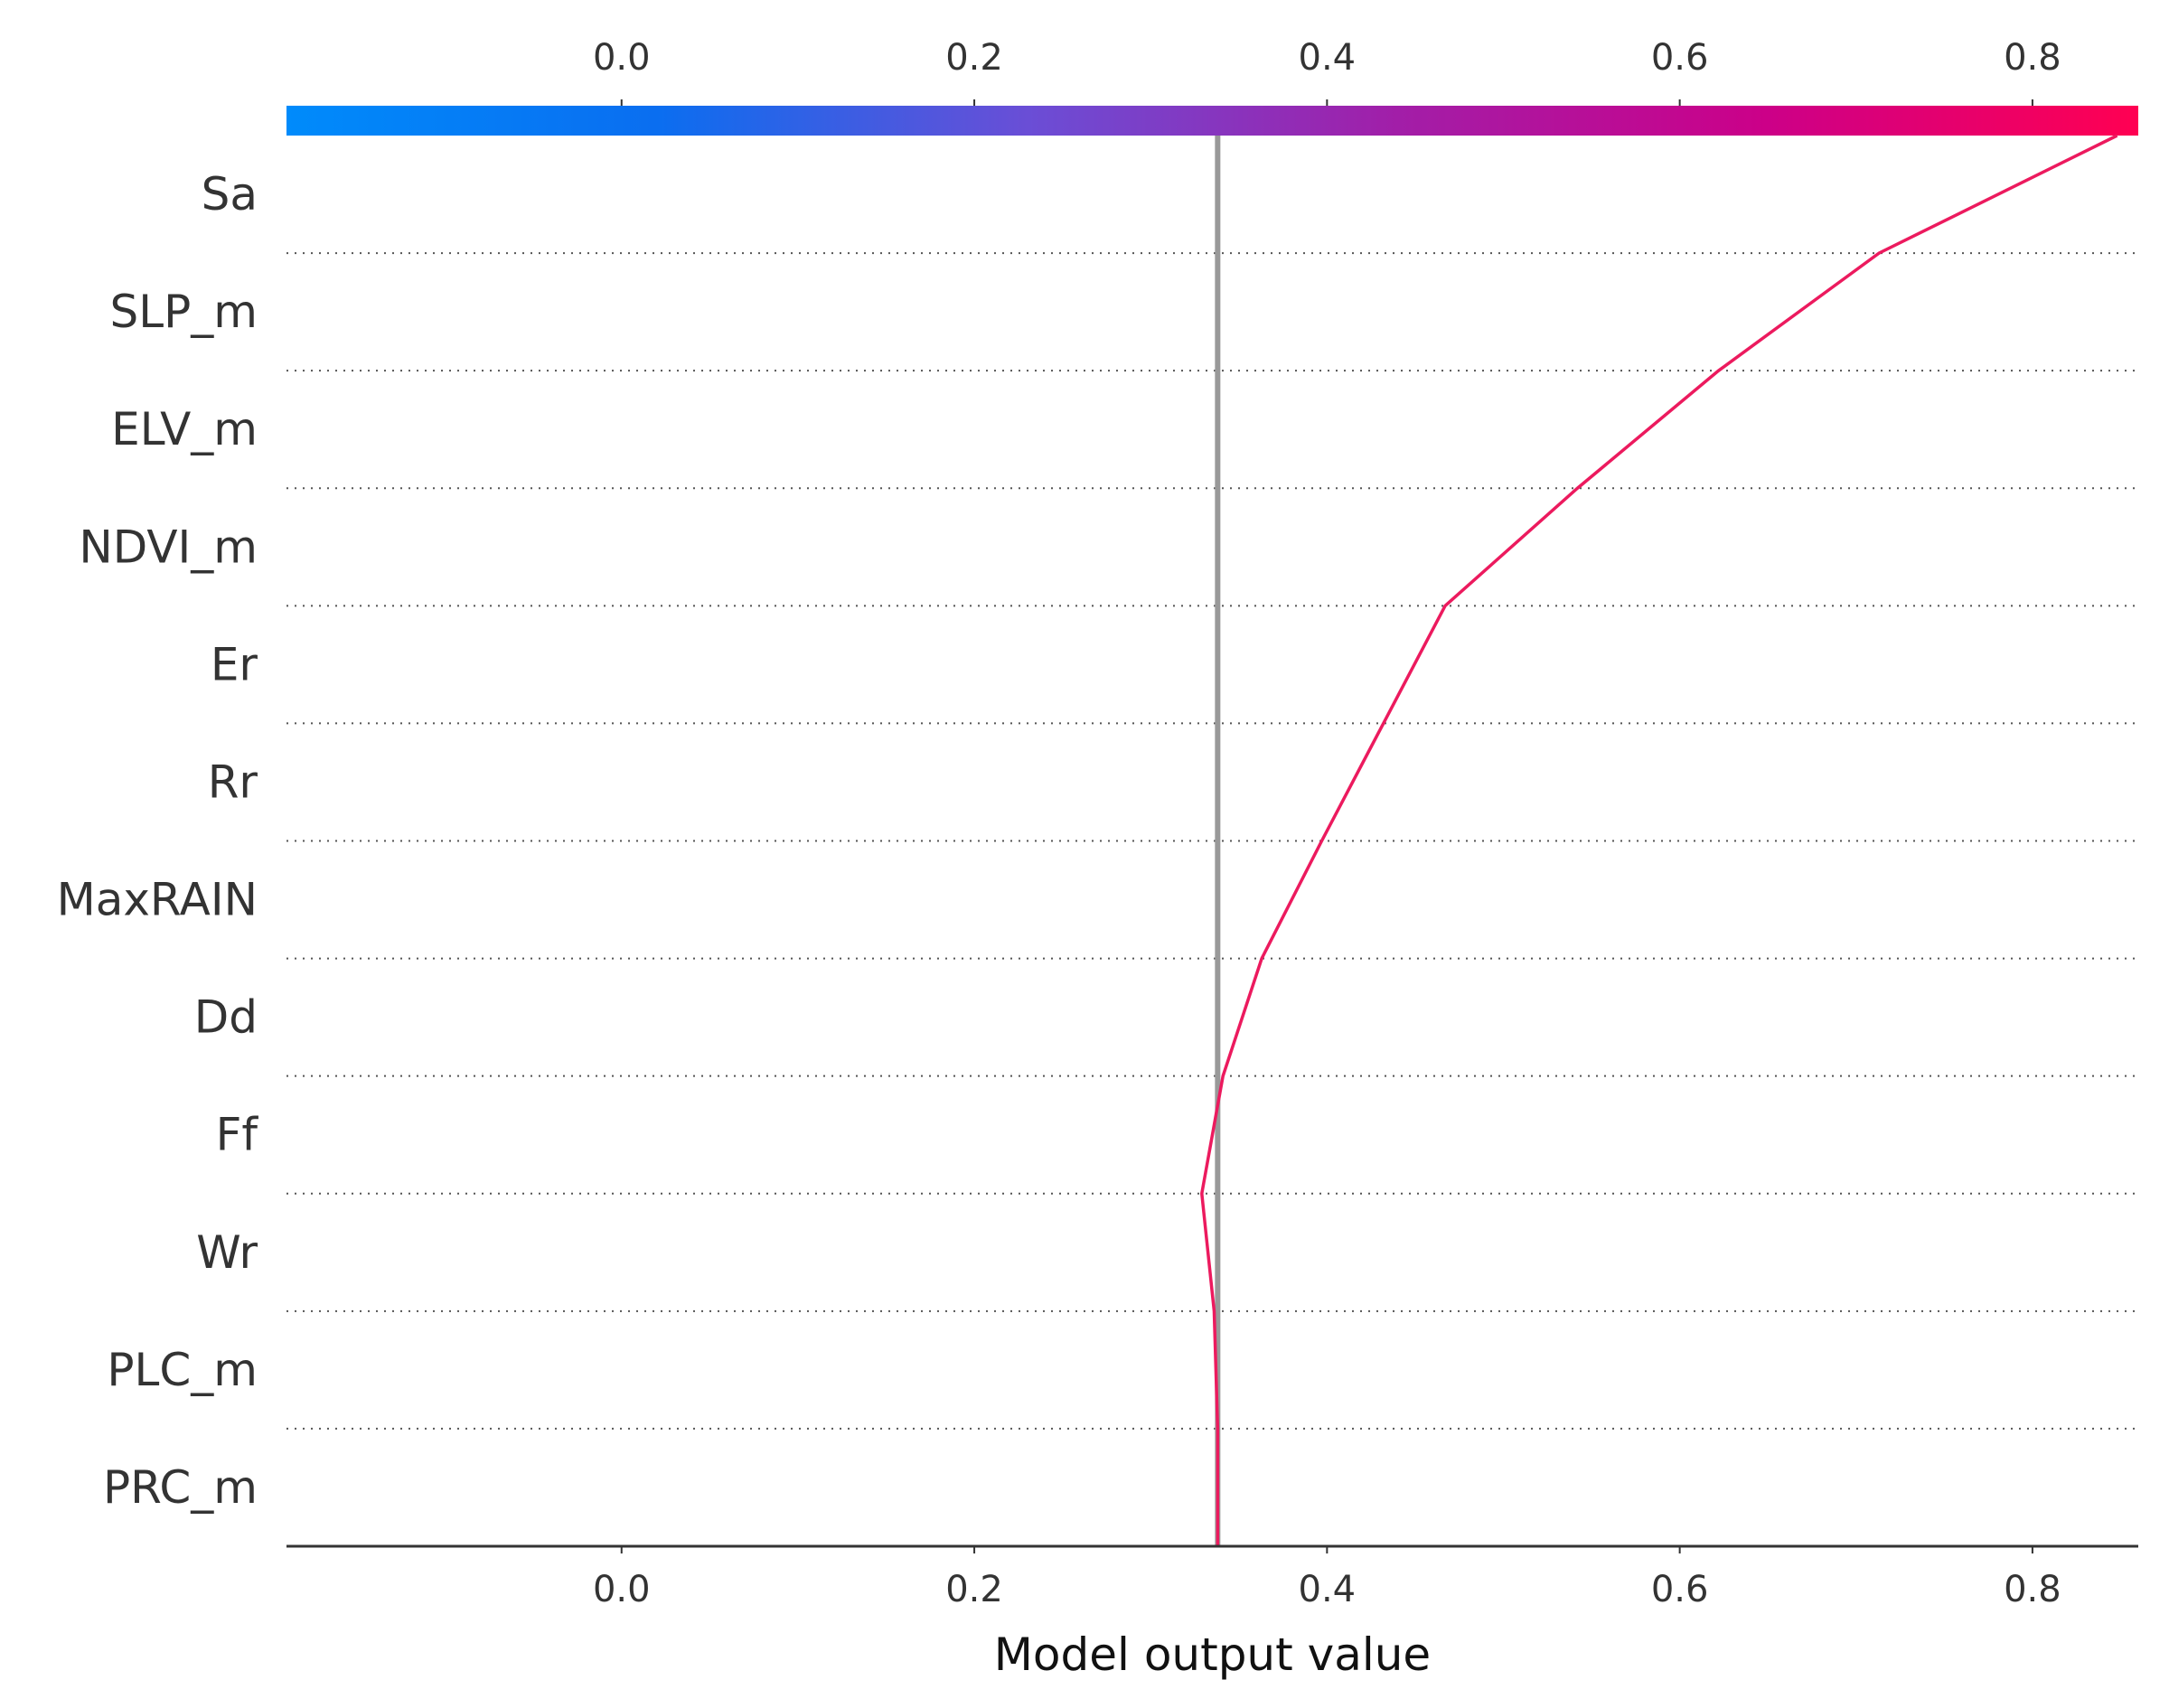  What do you see at coordinates (233, 781) in the screenshot?
I see `feature-label: Rr` at bounding box center [233, 781].